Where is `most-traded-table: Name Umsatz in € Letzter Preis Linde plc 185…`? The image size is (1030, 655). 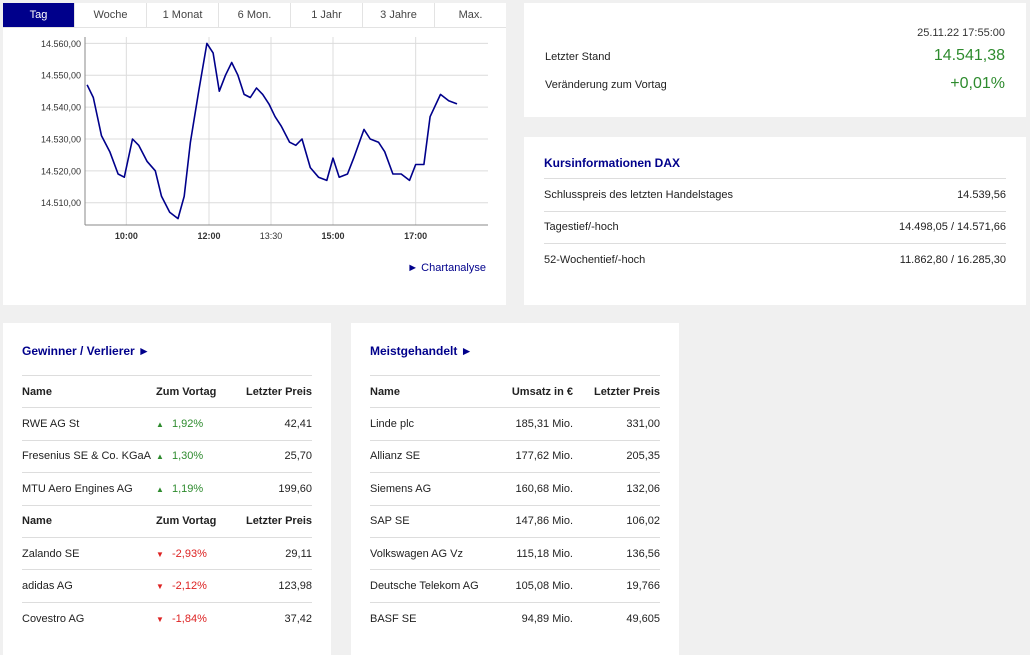 most-traded-table: Name Umsatz in € Letzter Preis Linde plc 185… is located at coordinates (515, 505).